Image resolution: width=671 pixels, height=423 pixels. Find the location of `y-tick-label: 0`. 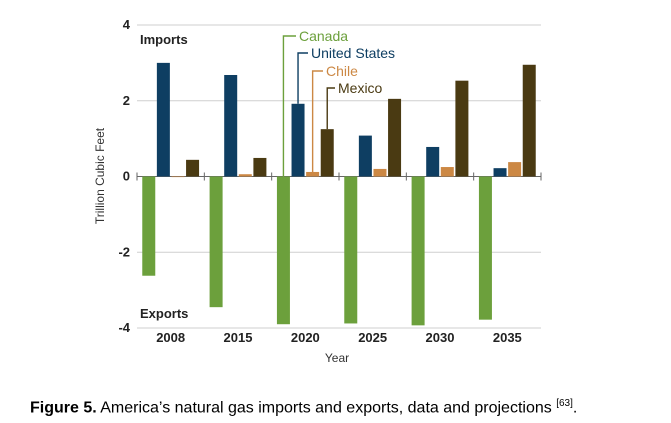

y-tick-label: 0 is located at coordinates (126, 176).